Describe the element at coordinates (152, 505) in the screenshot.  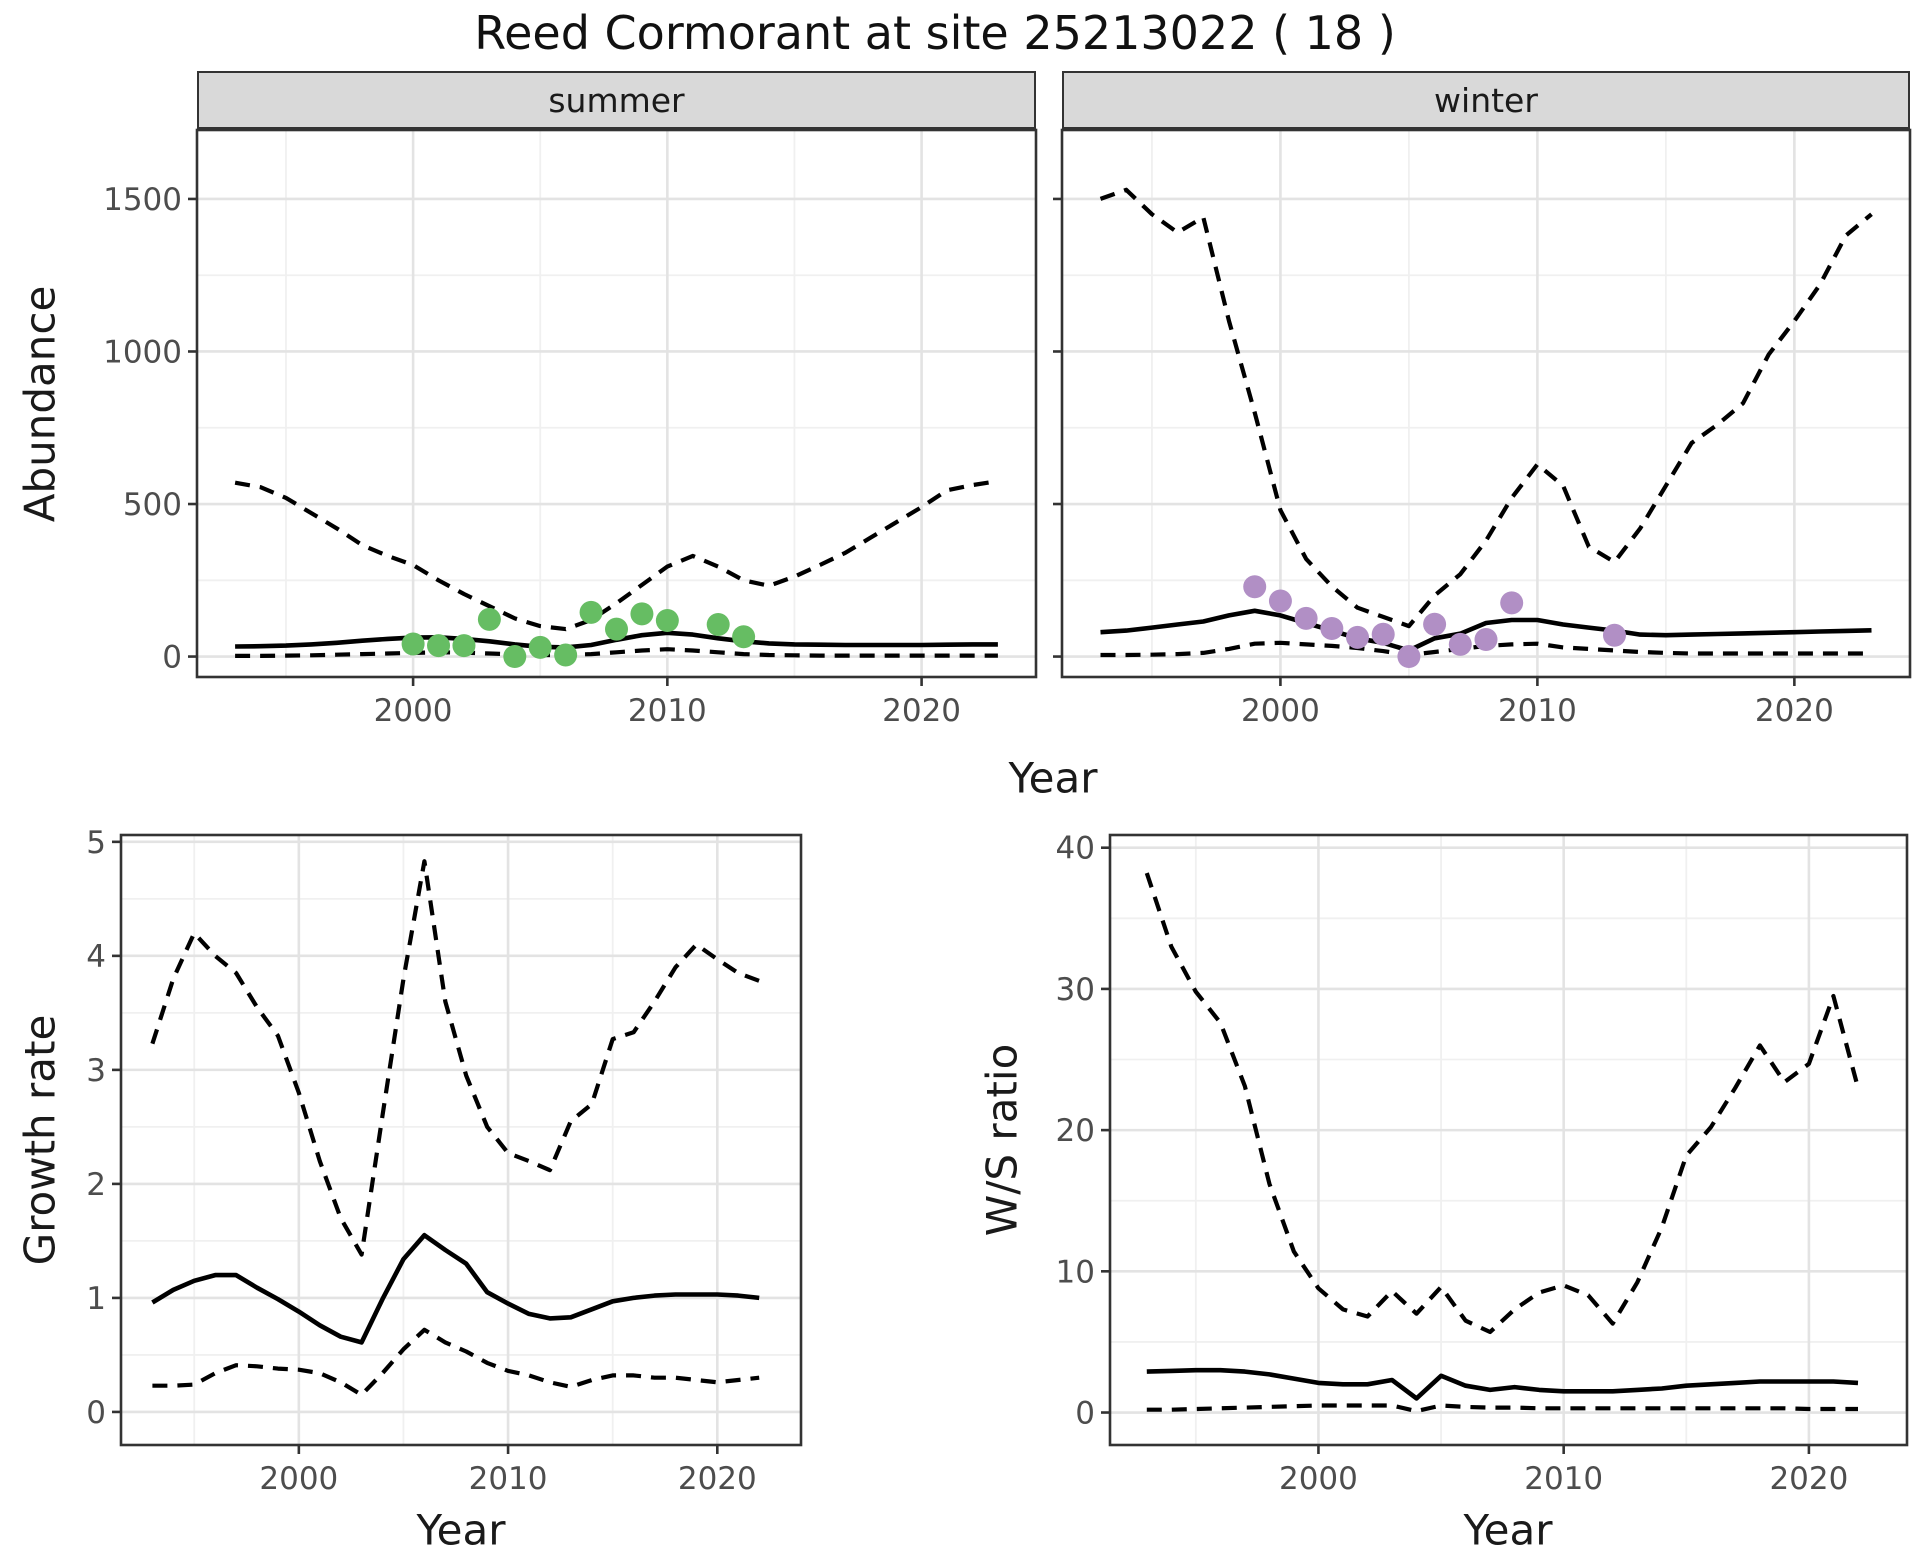
I see `y-tick-label: 500` at that location.